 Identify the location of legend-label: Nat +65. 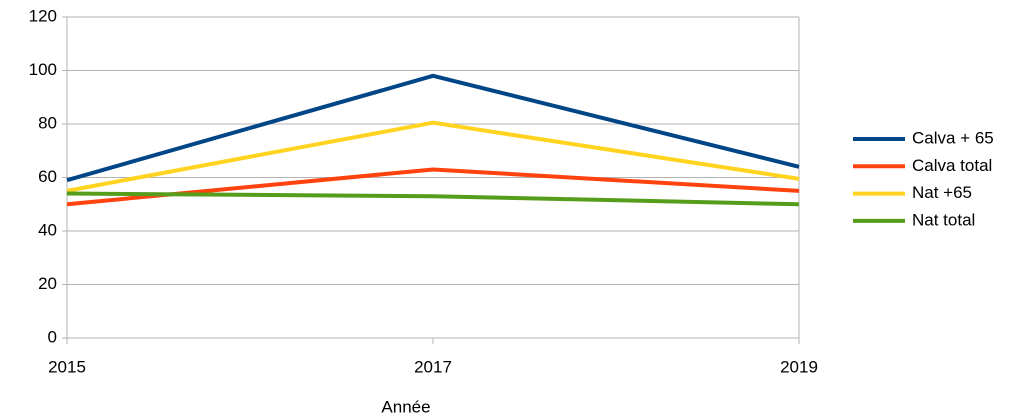
(942, 192).